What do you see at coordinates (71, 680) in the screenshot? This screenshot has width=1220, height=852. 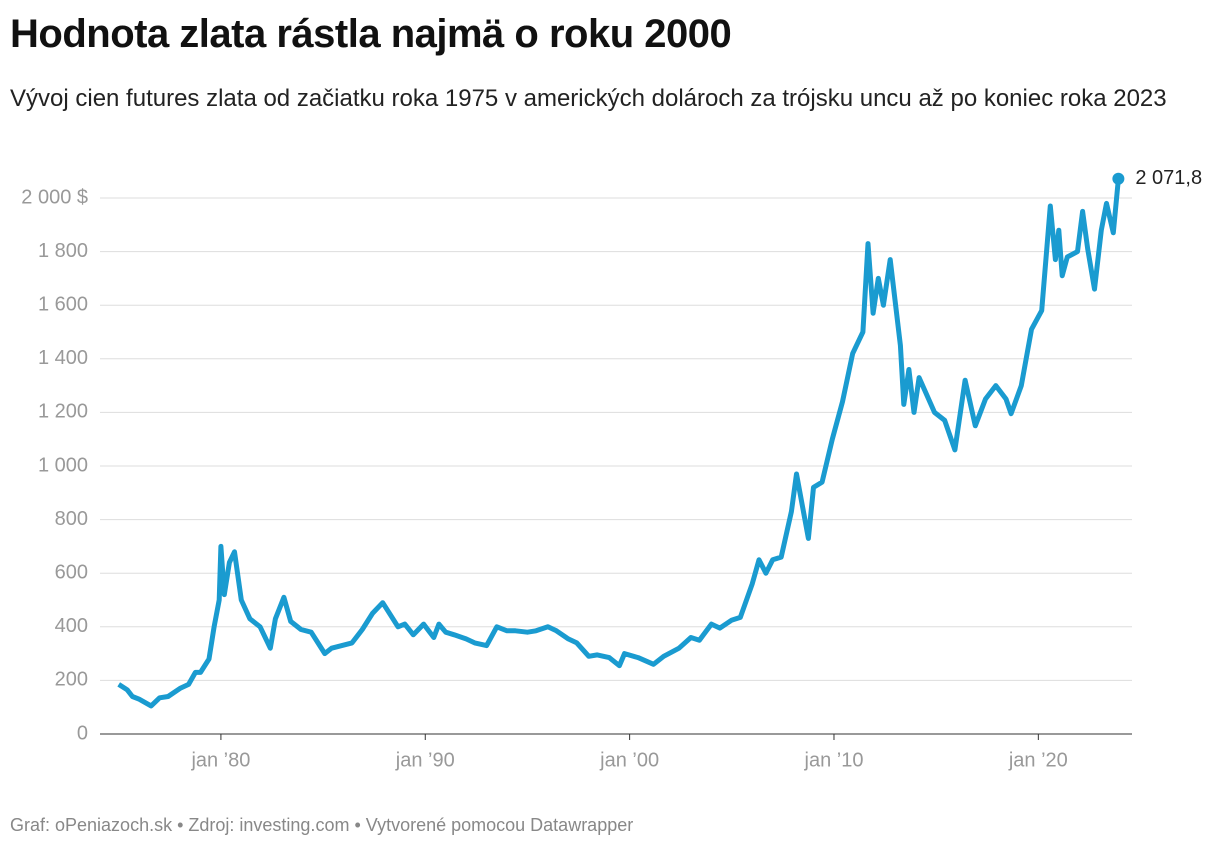 I see `y-tick-label: 200` at bounding box center [71, 680].